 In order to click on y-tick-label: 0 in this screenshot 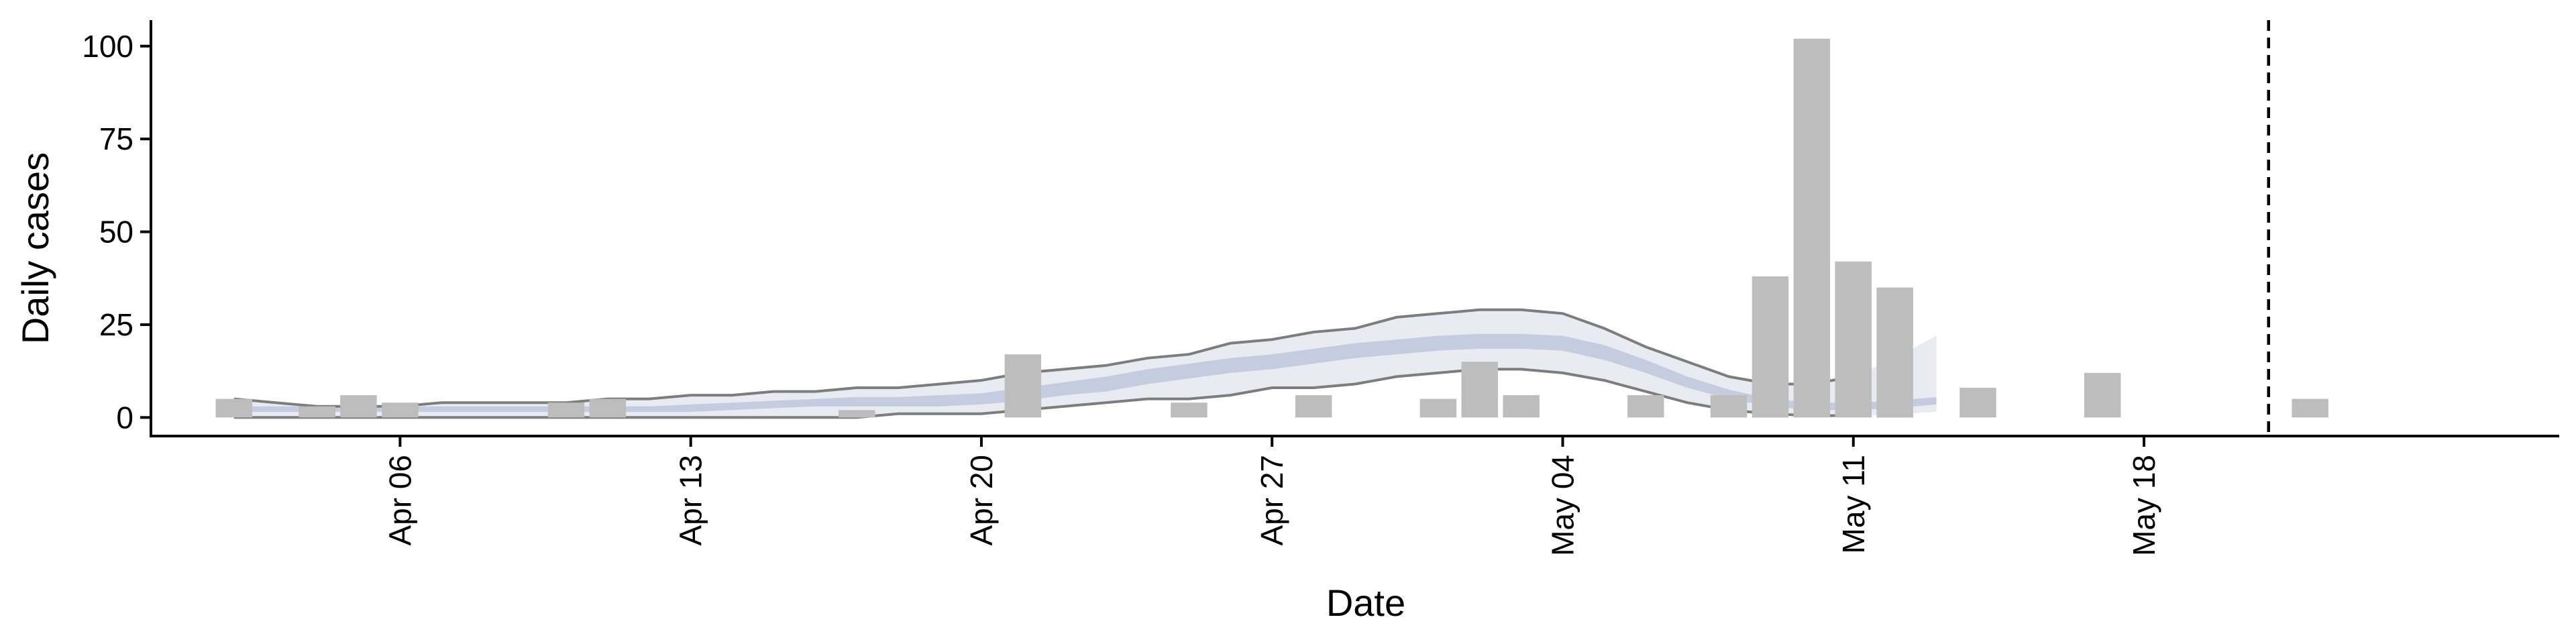, I will do `click(124, 417)`.